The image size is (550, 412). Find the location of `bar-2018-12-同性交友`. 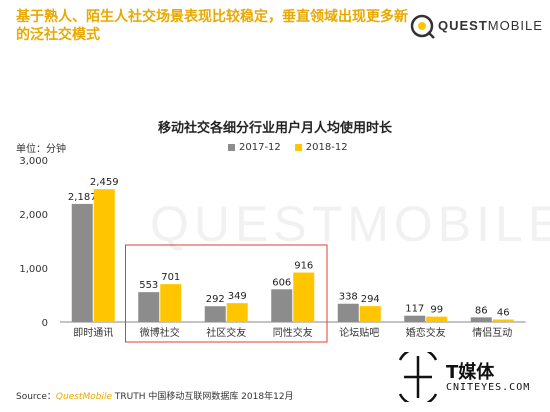

bar-2018-12-同性交友 is located at coordinates (304, 297).